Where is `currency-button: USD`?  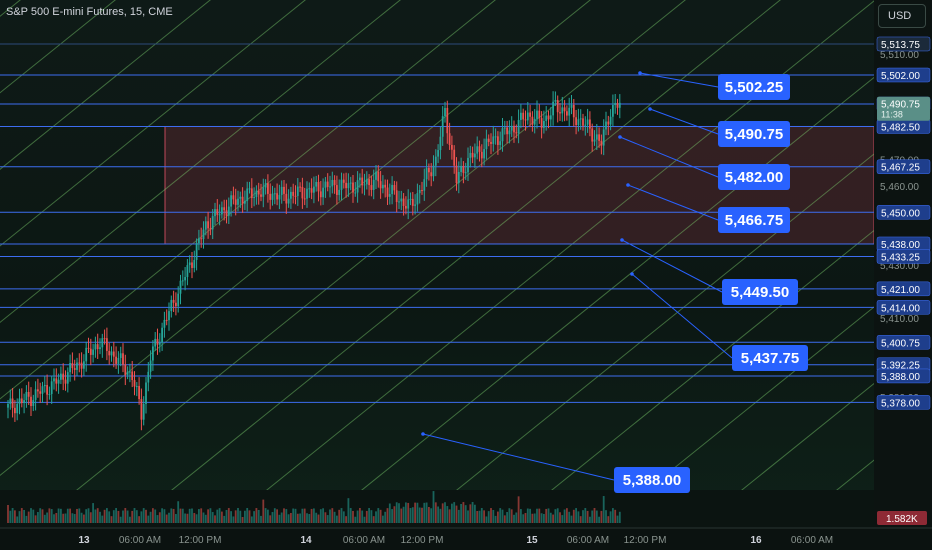
currency-button: USD is located at coordinates (902, 16).